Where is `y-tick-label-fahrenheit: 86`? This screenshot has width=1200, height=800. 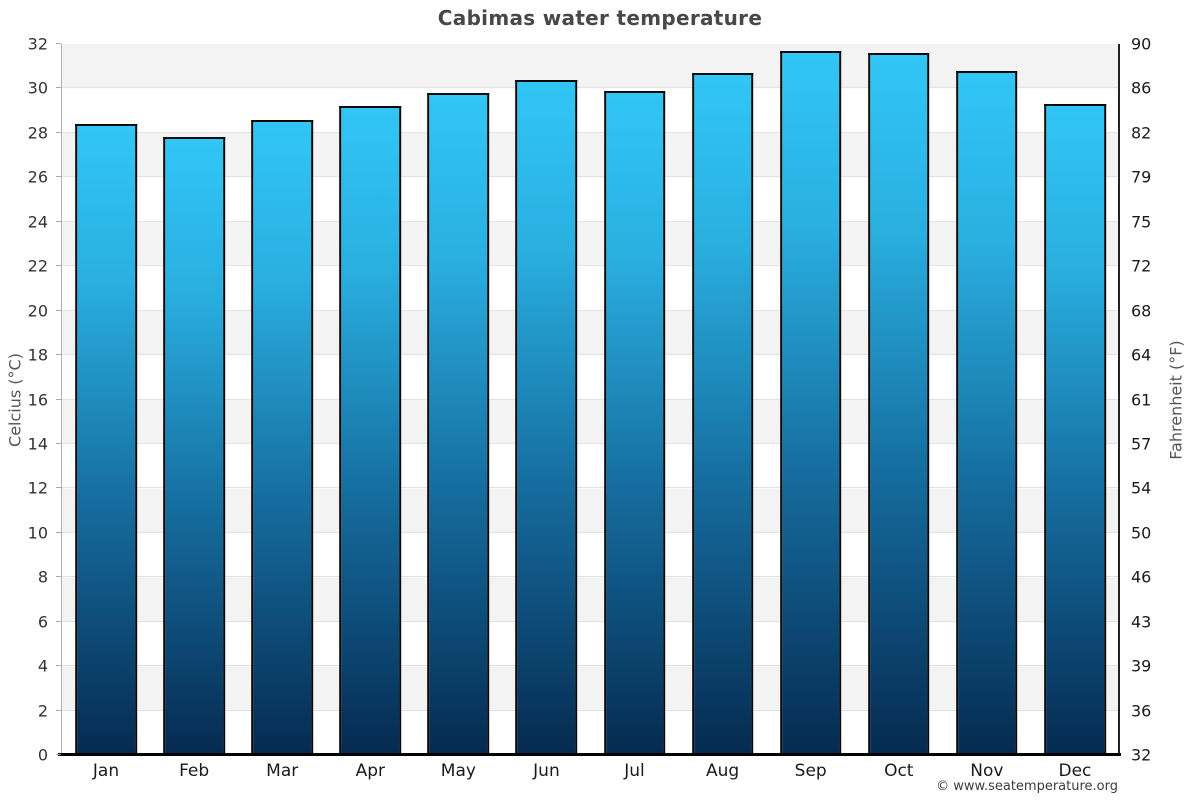 y-tick-label-fahrenheit: 86 is located at coordinates (1141, 88).